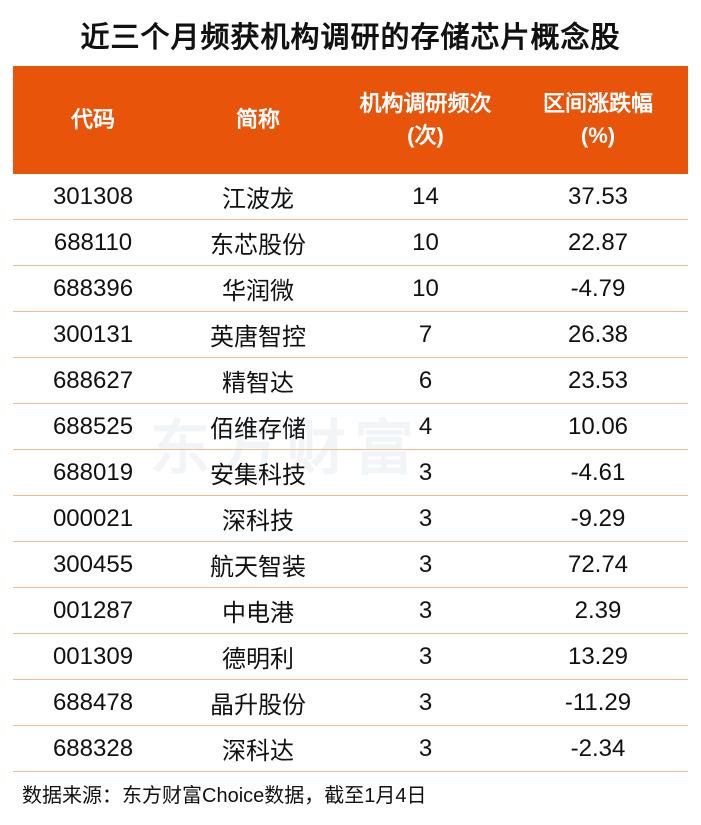 This screenshot has width=701, height=825. Describe the element at coordinates (93, 242) in the screenshot. I see `cell-code: 688110` at that location.